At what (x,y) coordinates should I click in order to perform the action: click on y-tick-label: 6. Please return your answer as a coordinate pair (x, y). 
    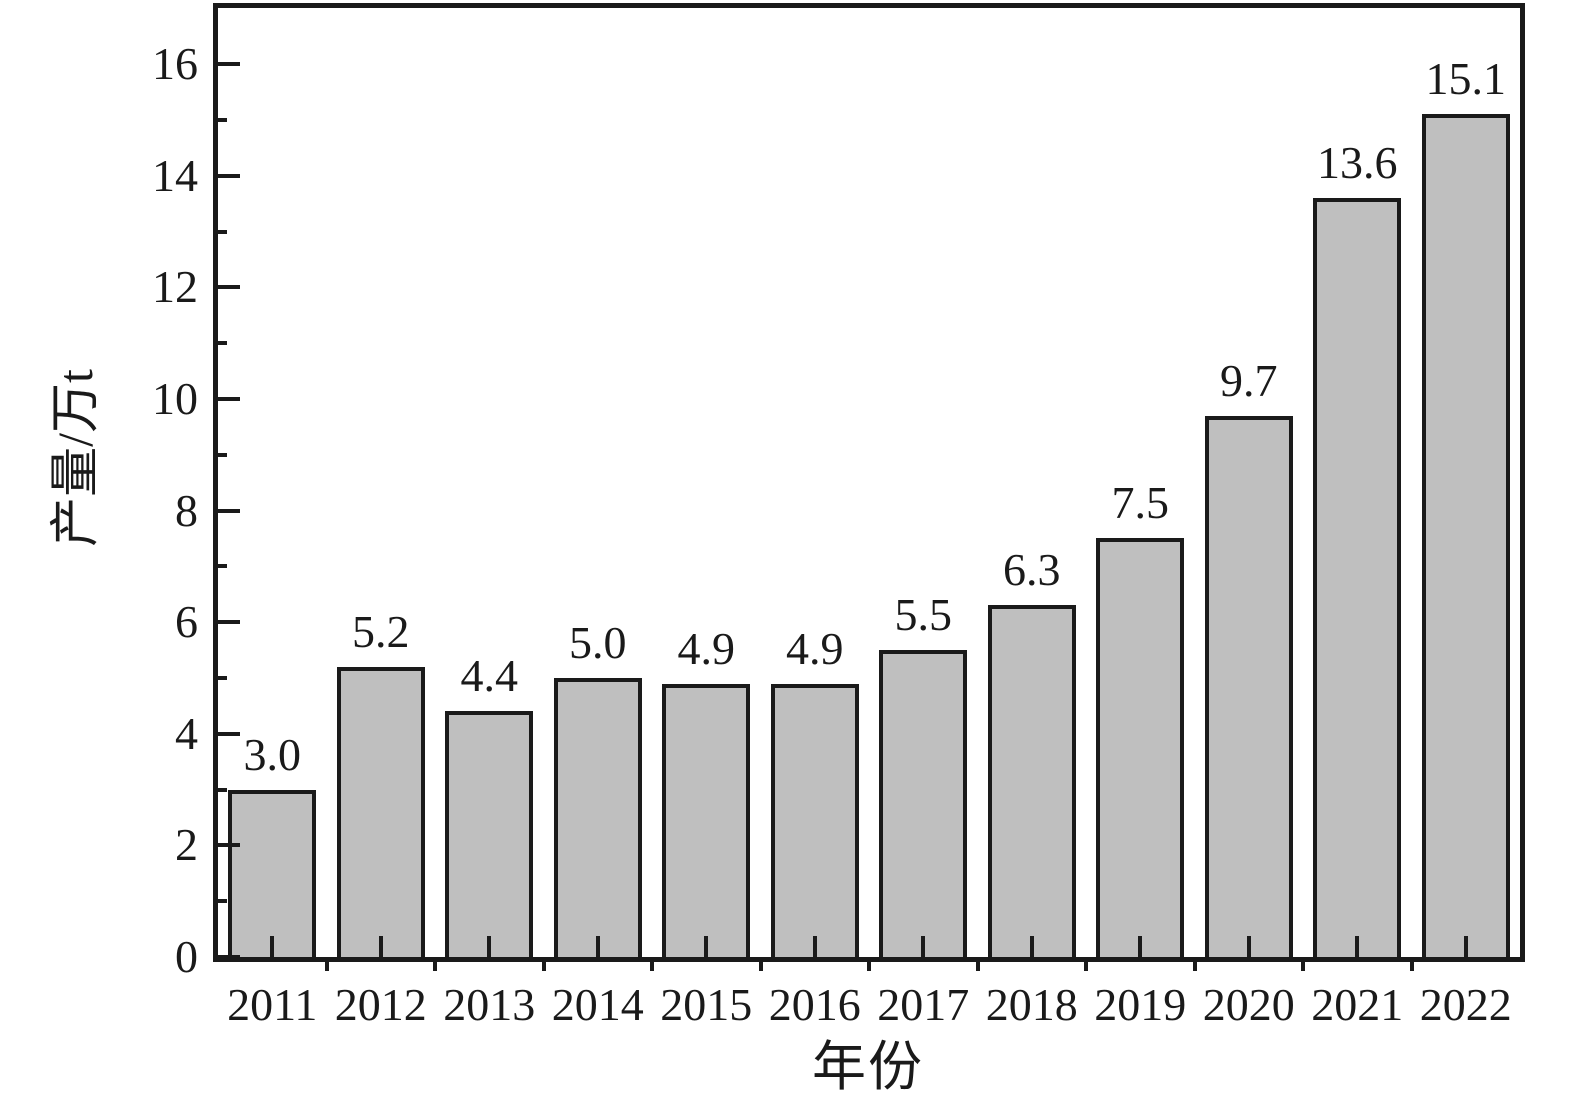
    Looking at the image, I should click on (186, 621).